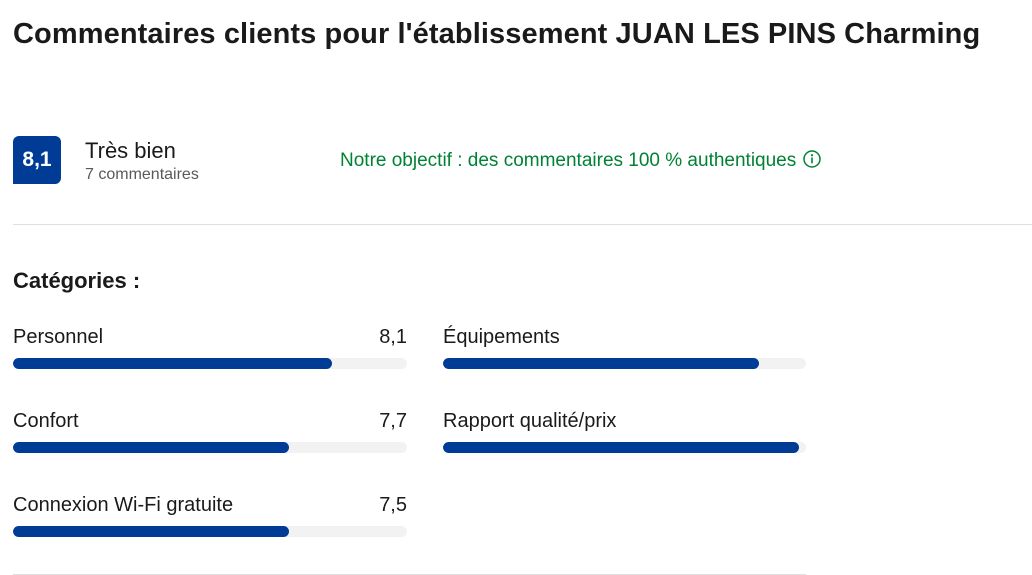 This screenshot has height=575, width=1032. What do you see at coordinates (393, 505) in the screenshot?
I see `category-score: 7,5` at bounding box center [393, 505].